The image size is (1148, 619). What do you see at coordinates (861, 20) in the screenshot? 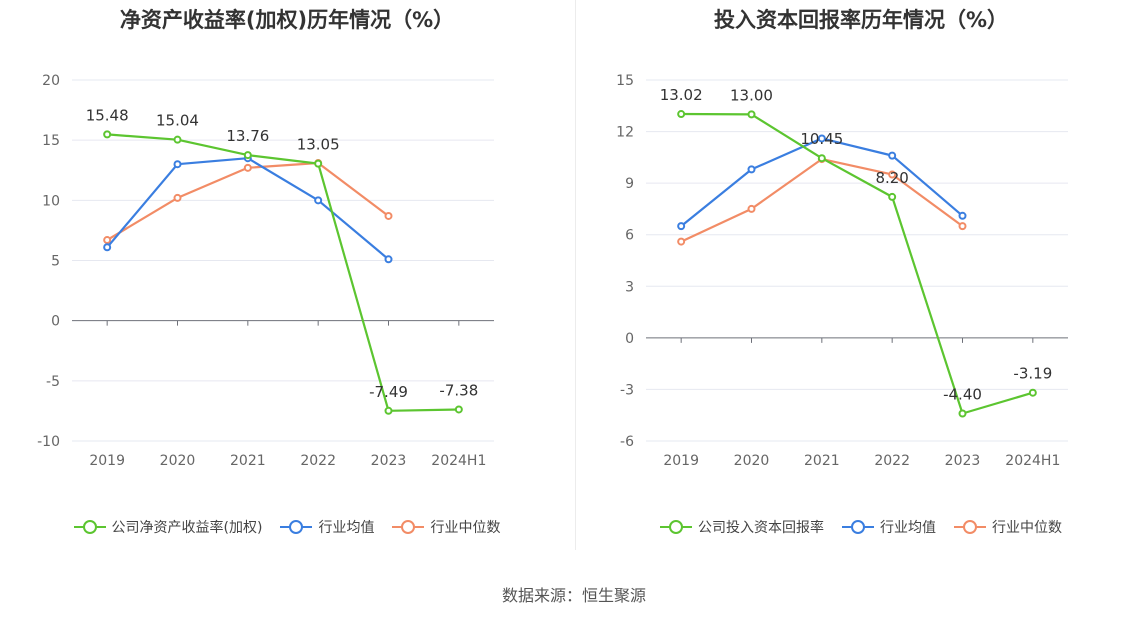
I see `chart-title: 投入资本回报率历年情况（%）` at bounding box center [861, 20].